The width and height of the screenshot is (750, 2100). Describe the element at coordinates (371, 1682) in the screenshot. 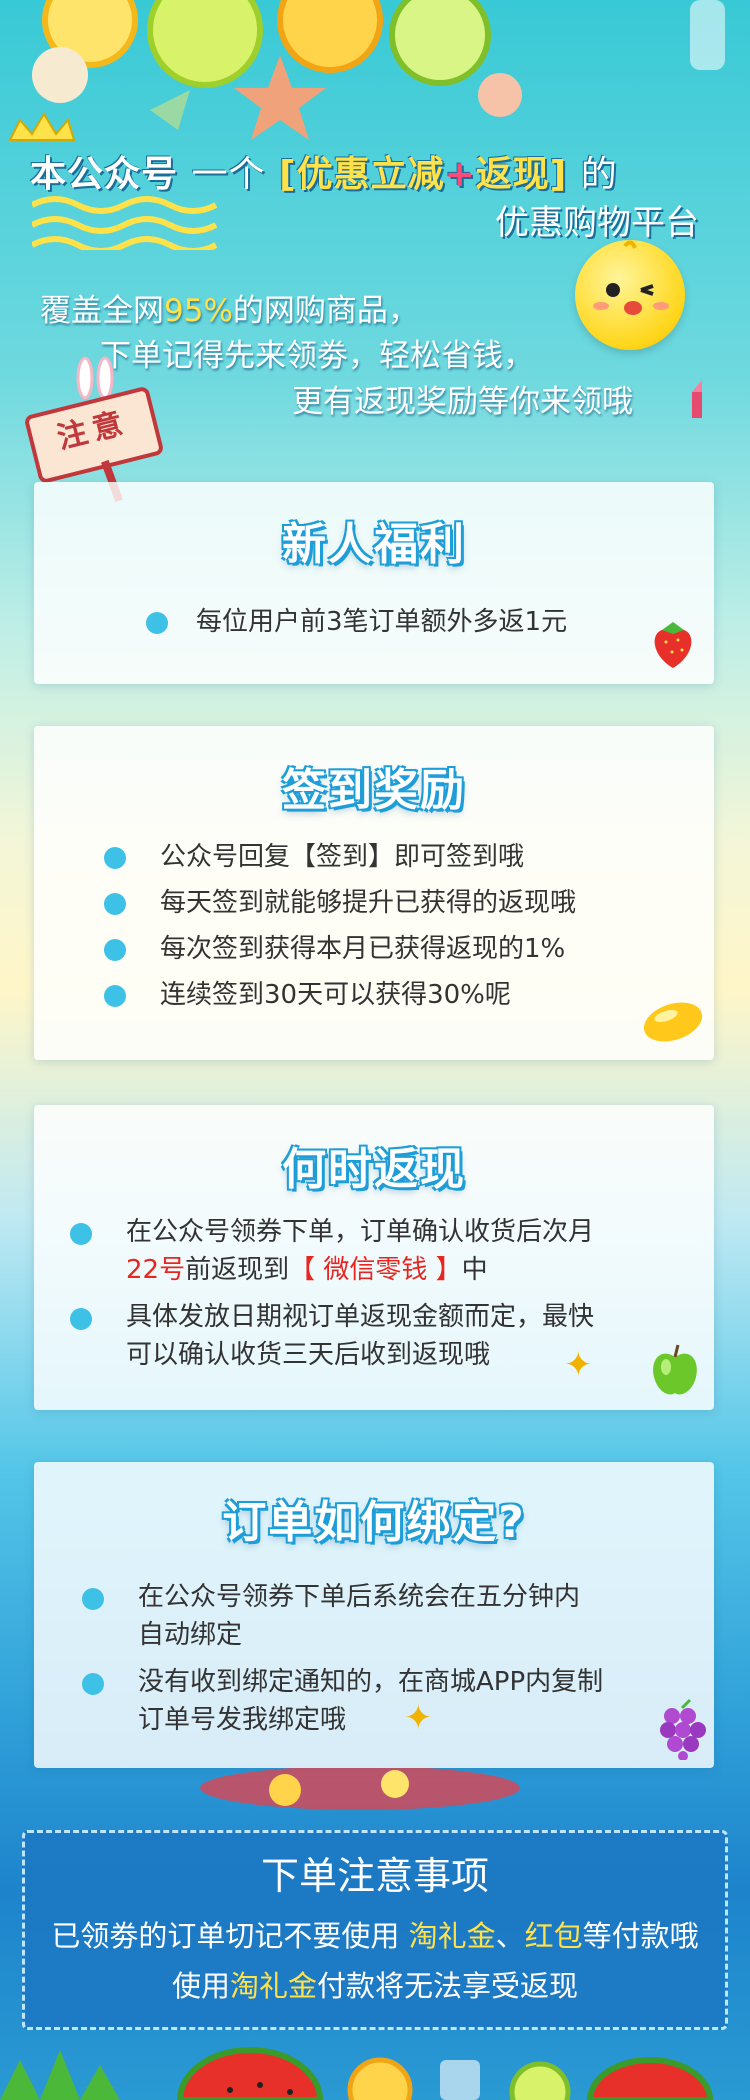

I see `binding-item-line: 没有收到绑定通知的，在商城APP内复制` at that location.